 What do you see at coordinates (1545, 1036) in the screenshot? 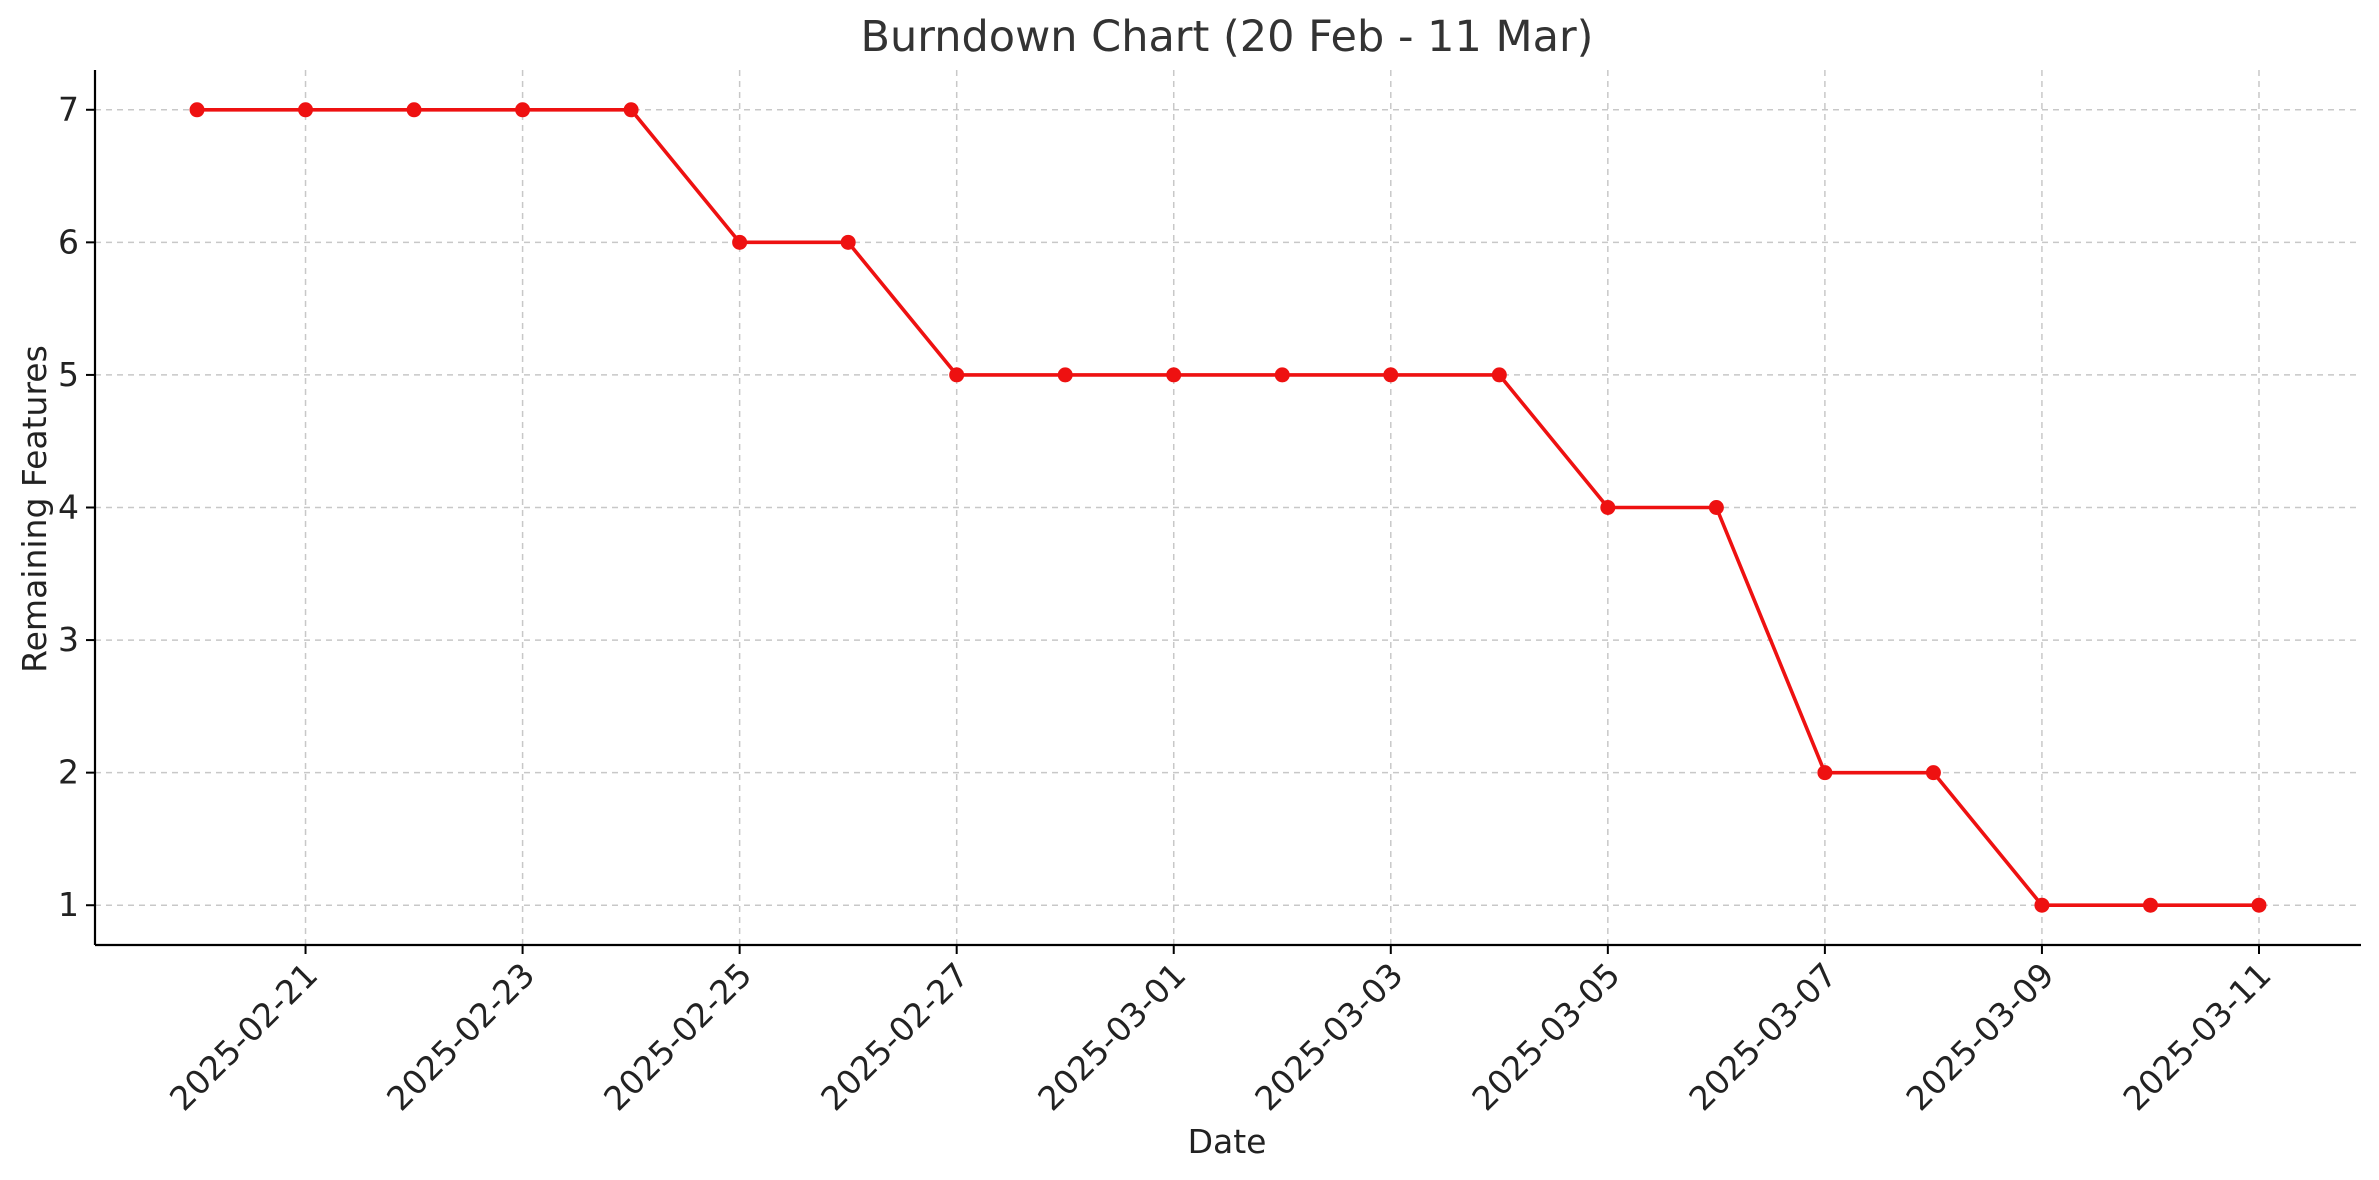
I see `x-tick-label: 2025-03-05` at bounding box center [1545, 1036].